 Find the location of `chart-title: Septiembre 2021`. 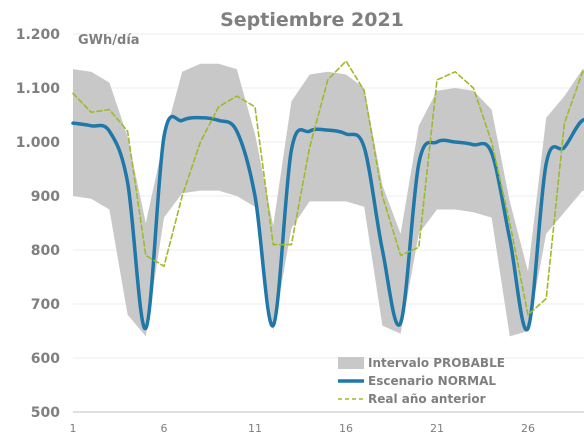

chart-title: Septiembre 2021 is located at coordinates (312, 20).